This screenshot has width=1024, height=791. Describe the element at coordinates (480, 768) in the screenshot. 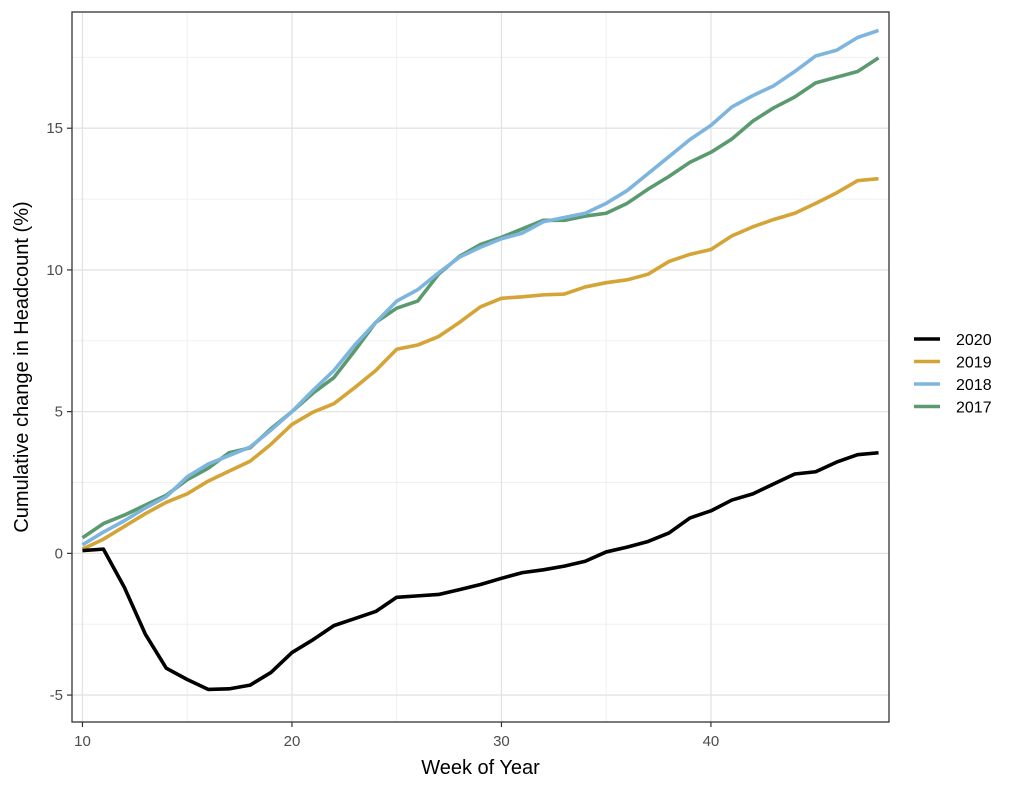

I see `x-axis-title: Week of Year` at that location.